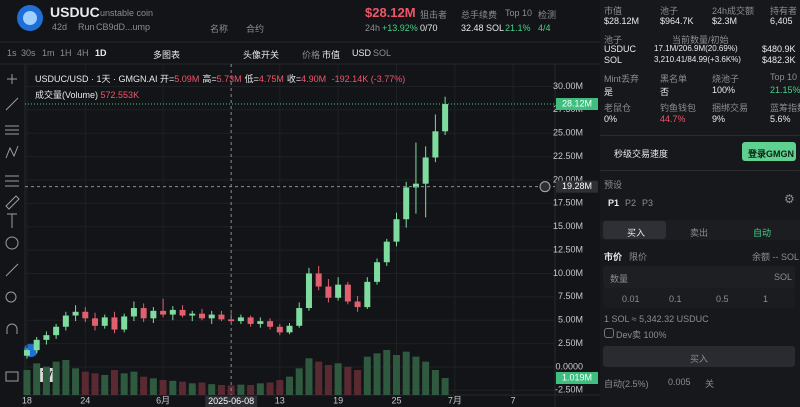 This screenshot has width=800, height=407. I want to click on speed: 秒级交易速度, so click(641, 154).